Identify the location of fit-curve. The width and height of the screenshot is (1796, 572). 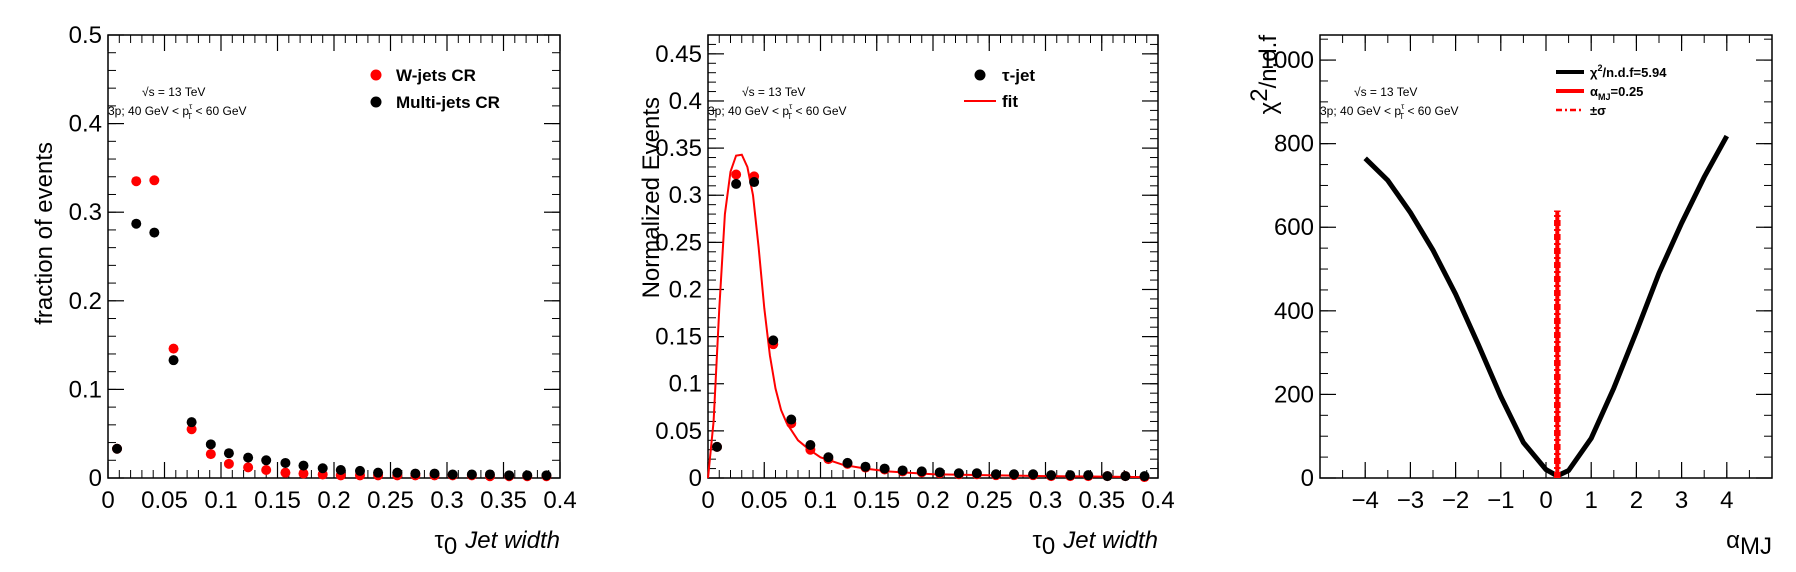
(927, 316).